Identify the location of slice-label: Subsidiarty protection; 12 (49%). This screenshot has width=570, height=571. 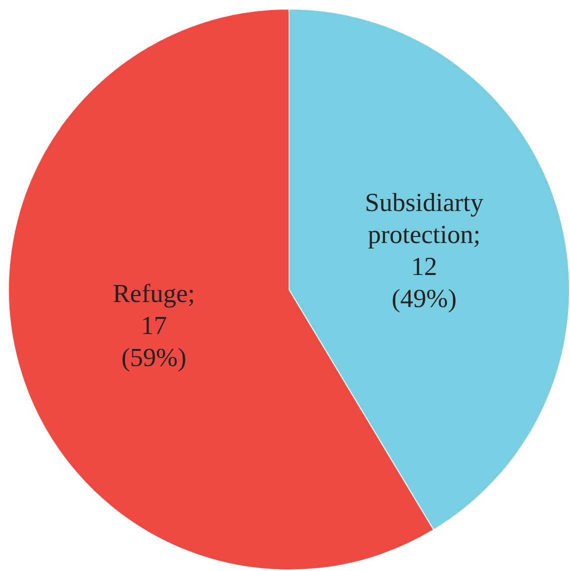
(424, 250).